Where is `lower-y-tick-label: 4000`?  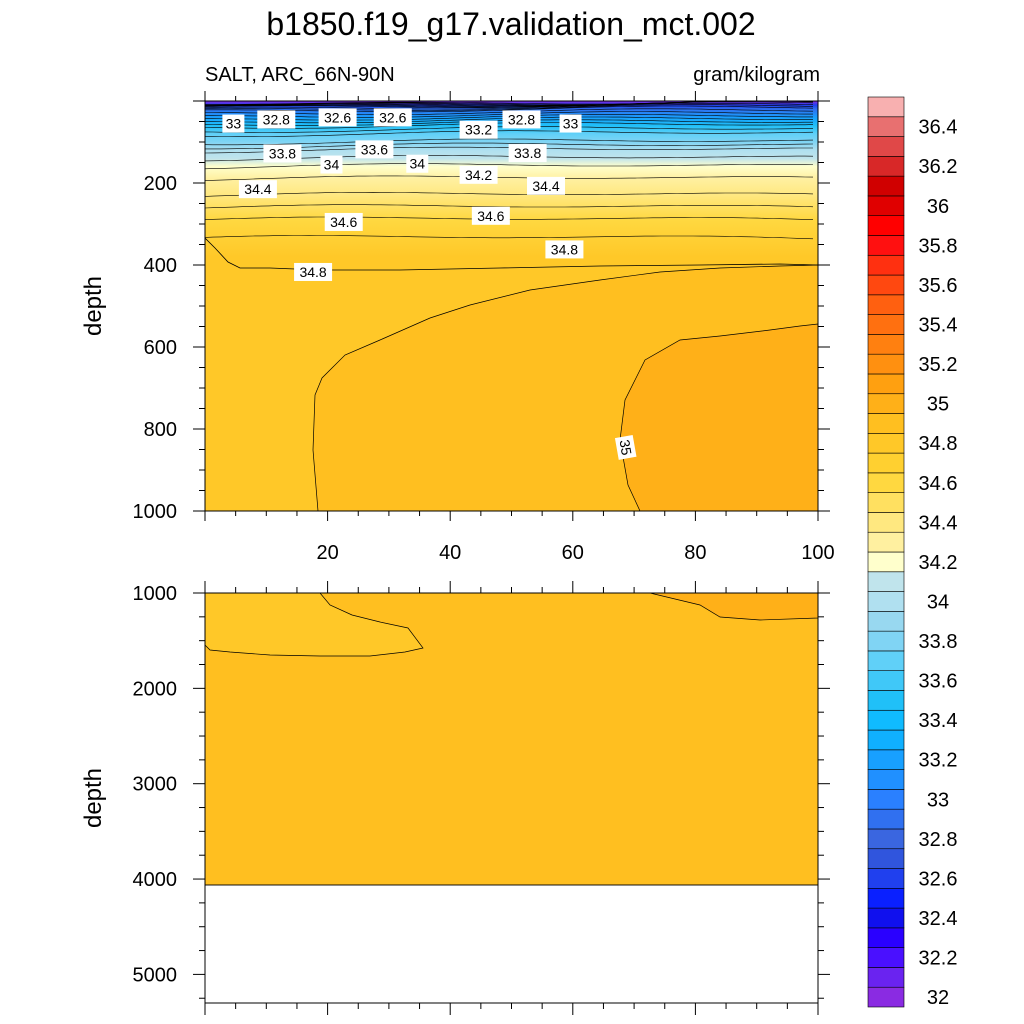 lower-y-tick-label: 4000 is located at coordinates (155, 880).